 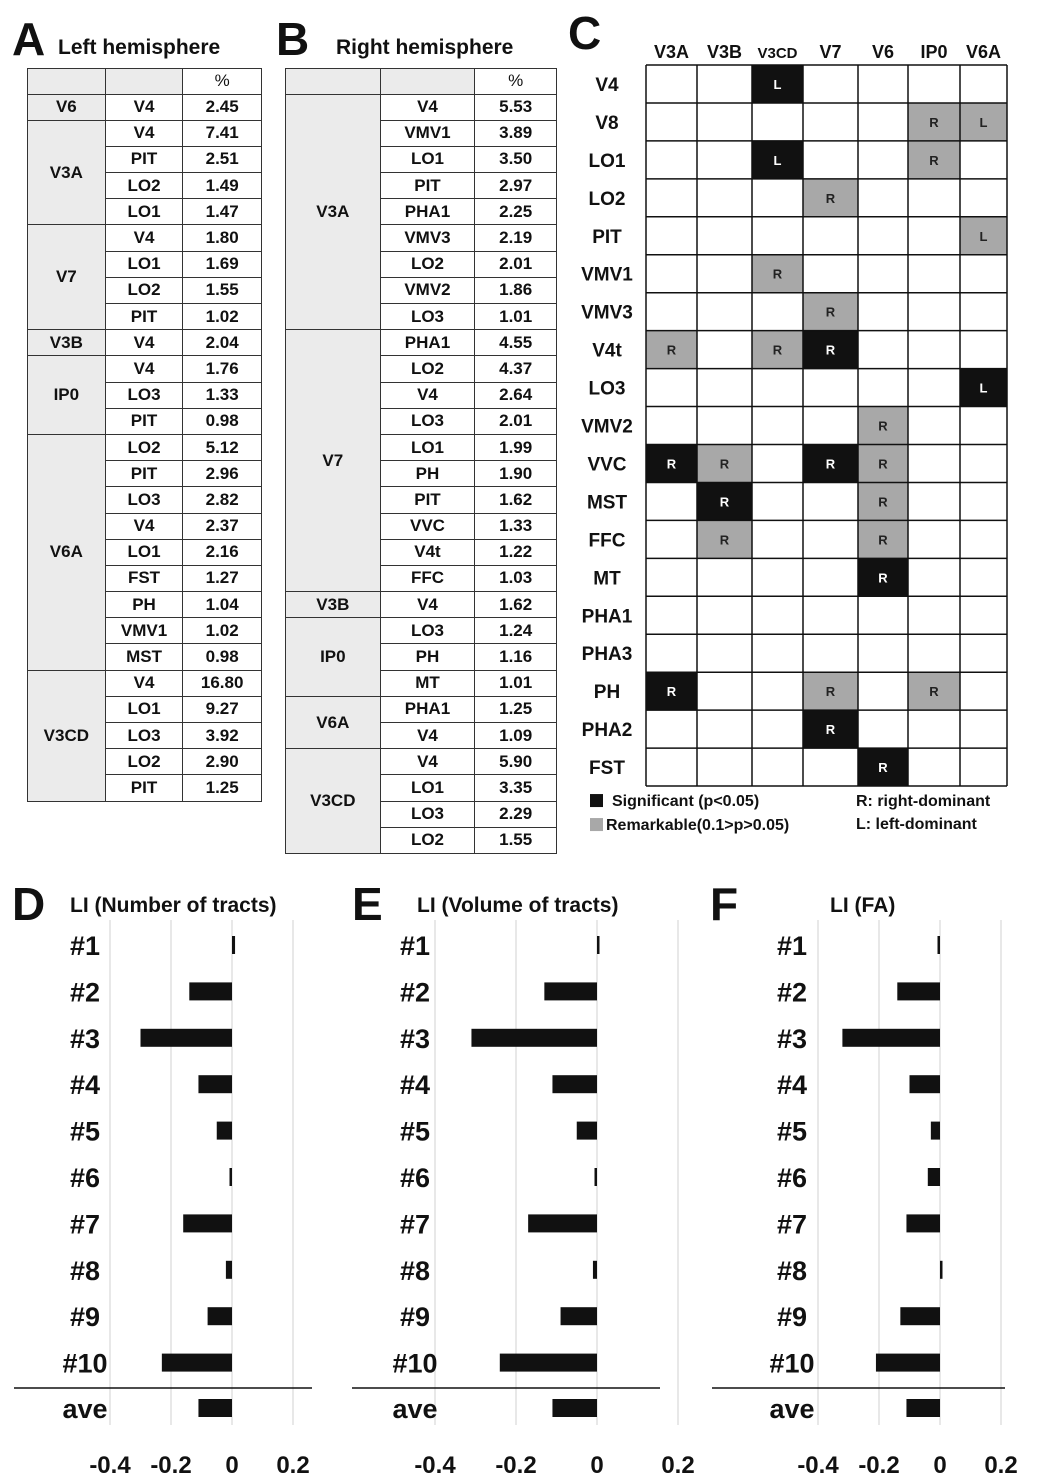 I want to click on source-area-cell: V7, so click(x=66, y=277).